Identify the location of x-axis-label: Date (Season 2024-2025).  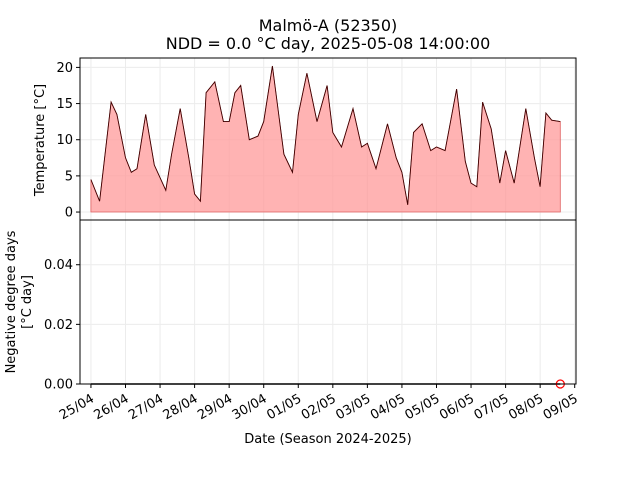
(328, 439).